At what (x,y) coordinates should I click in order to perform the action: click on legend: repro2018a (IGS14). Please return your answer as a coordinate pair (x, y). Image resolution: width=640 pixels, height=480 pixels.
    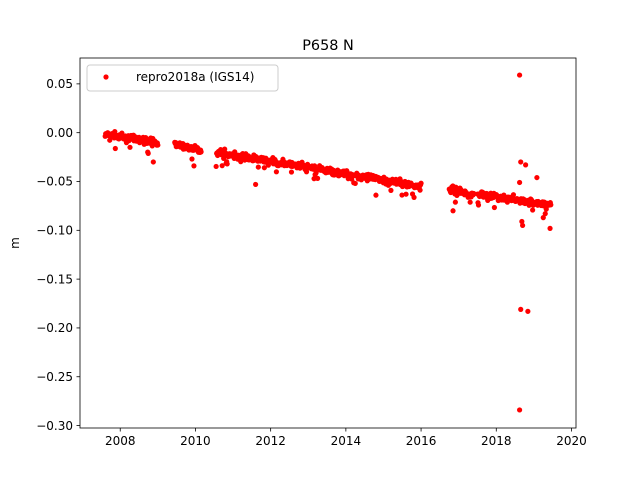
    Looking at the image, I should click on (182, 78).